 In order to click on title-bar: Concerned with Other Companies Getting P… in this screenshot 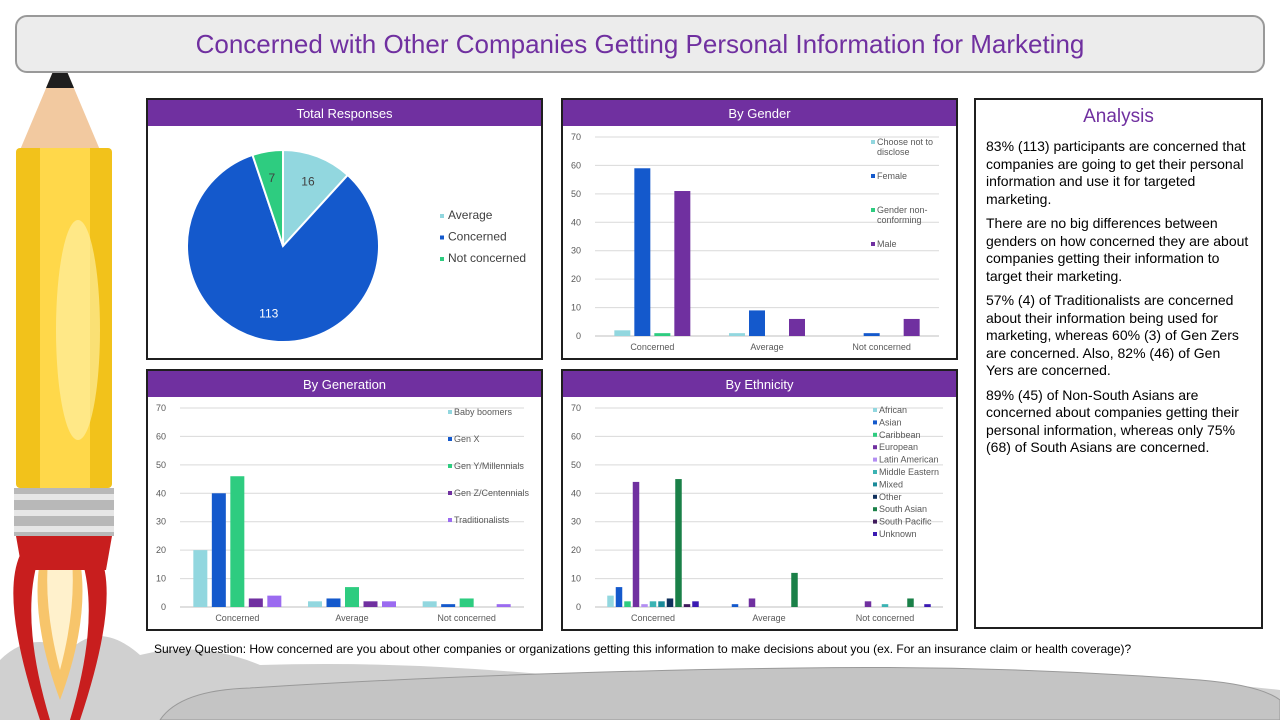, I will do `click(640, 44)`.